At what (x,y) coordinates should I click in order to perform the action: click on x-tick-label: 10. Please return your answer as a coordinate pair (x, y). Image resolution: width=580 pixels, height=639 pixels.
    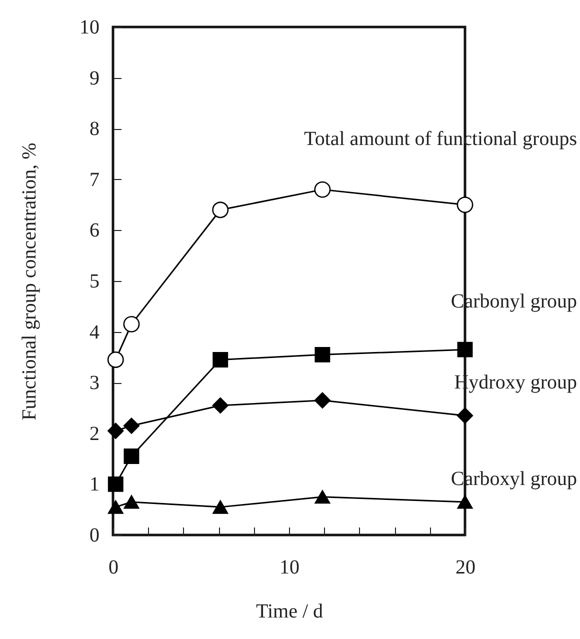
    Looking at the image, I should click on (290, 567).